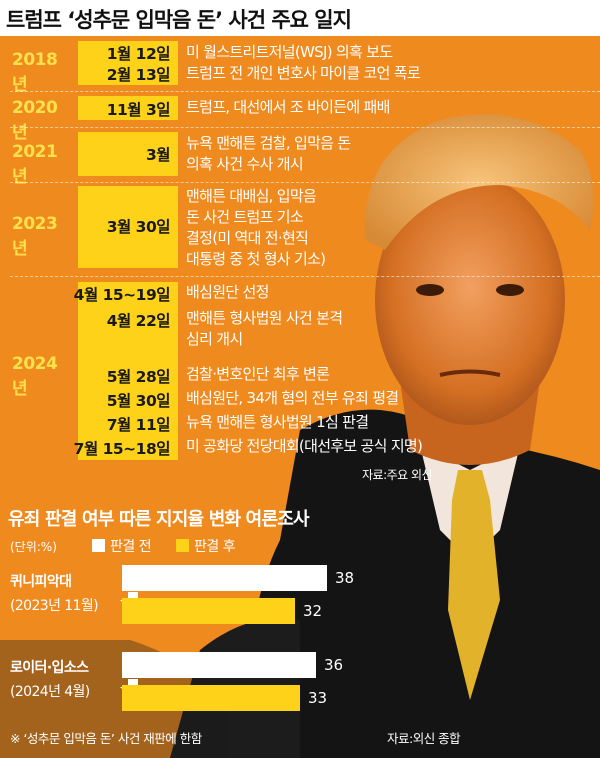 This screenshot has width=600, height=758. I want to click on chart-source: 자료:외신 종합, so click(424, 738).